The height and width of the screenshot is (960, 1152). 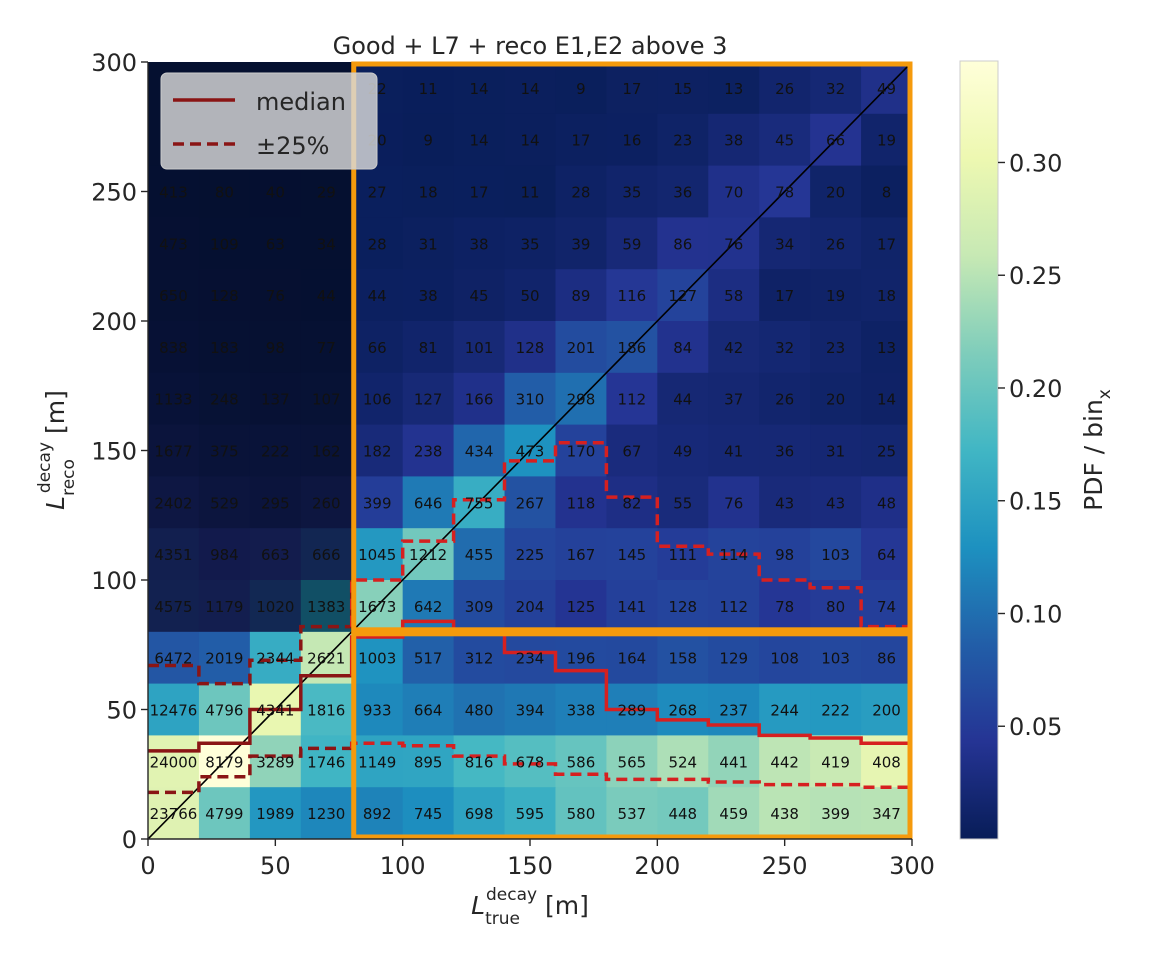 What do you see at coordinates (530, 46) in the screenshot?
I see `chart-title: Good + L7 + reco E1,E2 above 3` at bounding box center [530, 46].